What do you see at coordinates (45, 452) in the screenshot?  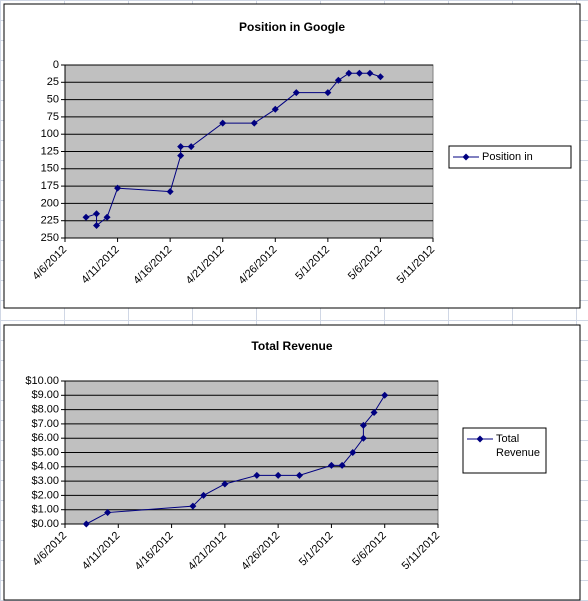 I see `y-tick-label: $5.00` at bounding box center [45, 452].